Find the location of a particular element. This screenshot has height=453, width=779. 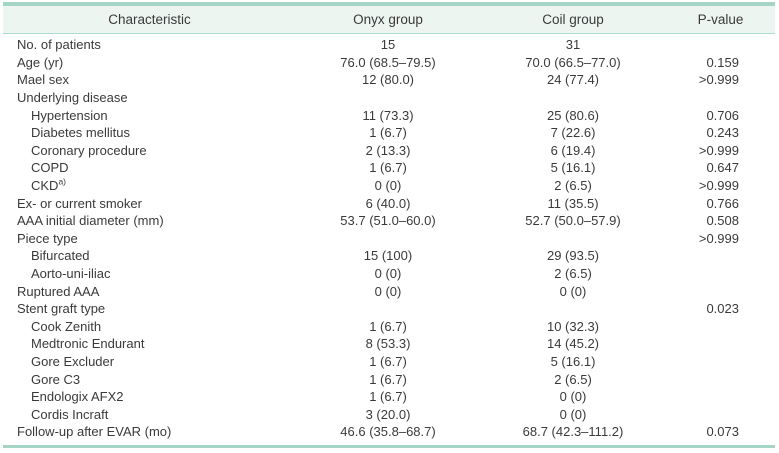

row-label: Gore Excluder is located at coordinates (149, 361).